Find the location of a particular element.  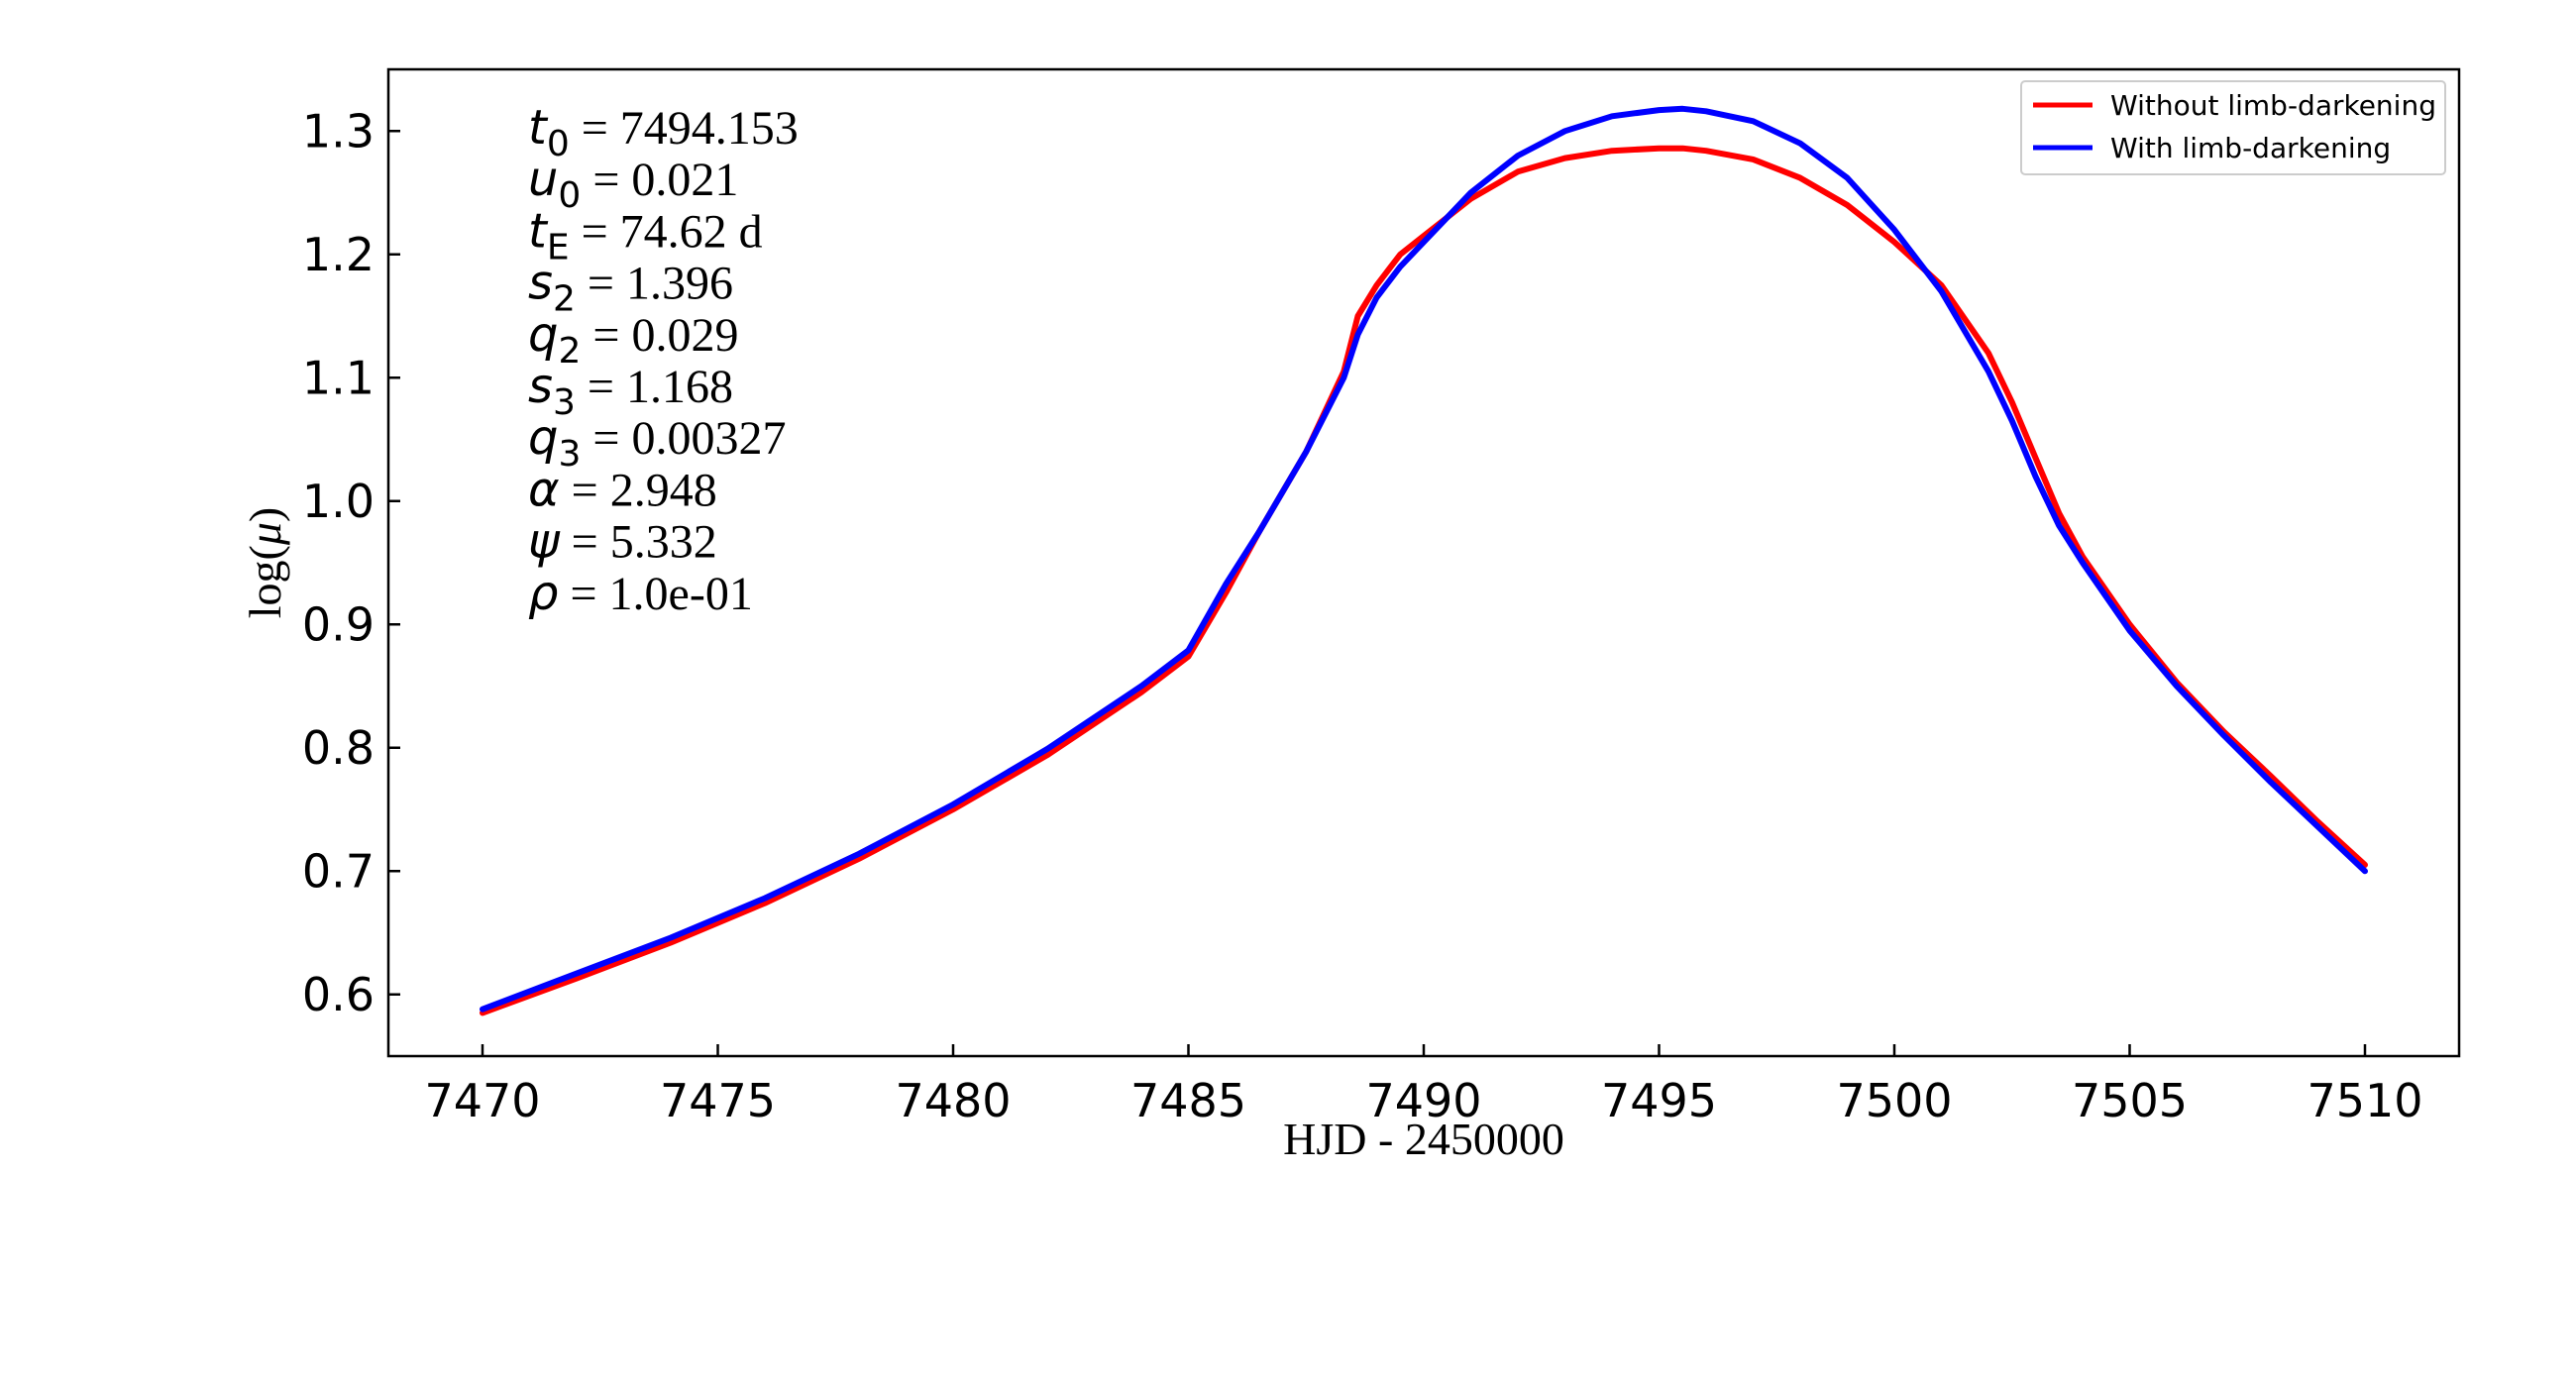

y-axis-title-symbol: μ is located at coordinates (265, 534).